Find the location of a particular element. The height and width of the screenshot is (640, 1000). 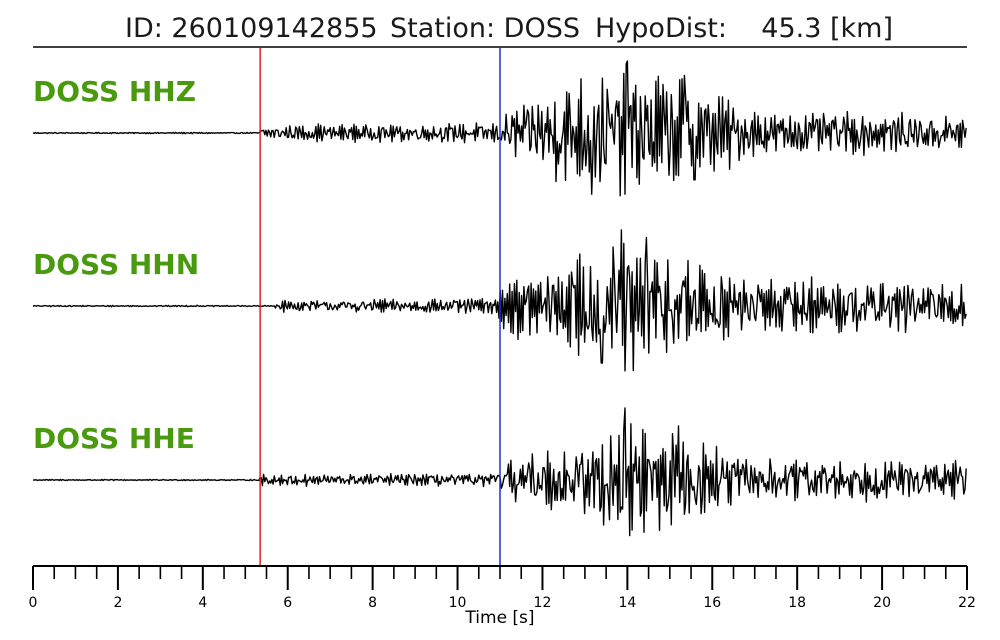

x-tick-label: 4 is located at coordinates (202, 603).